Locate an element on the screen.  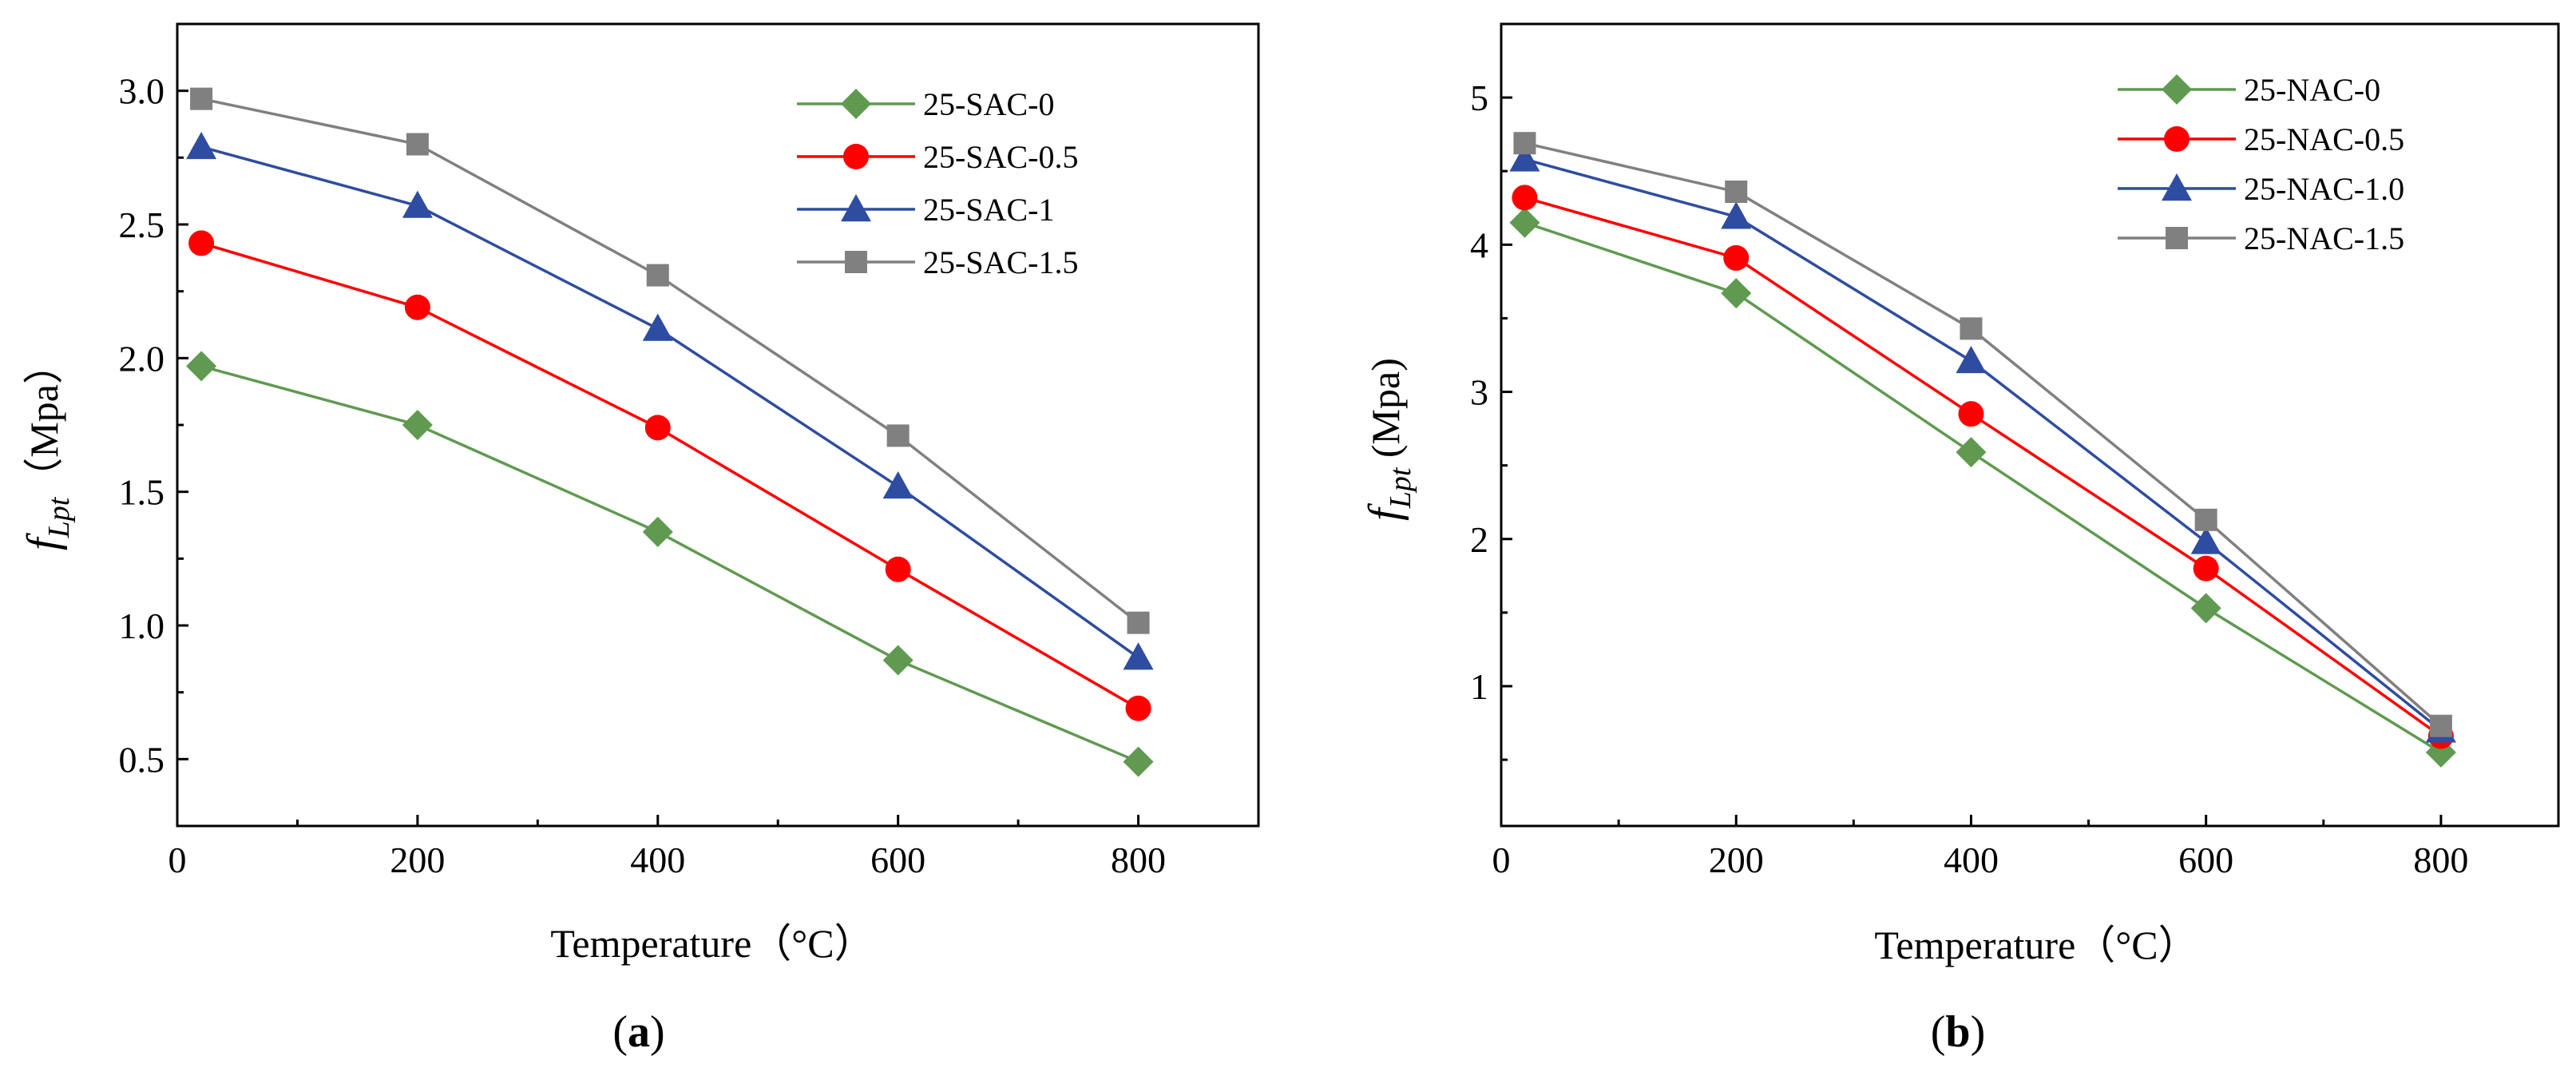
y-axis-subscript-b: Lpt is located at coordinates (1400, 488).